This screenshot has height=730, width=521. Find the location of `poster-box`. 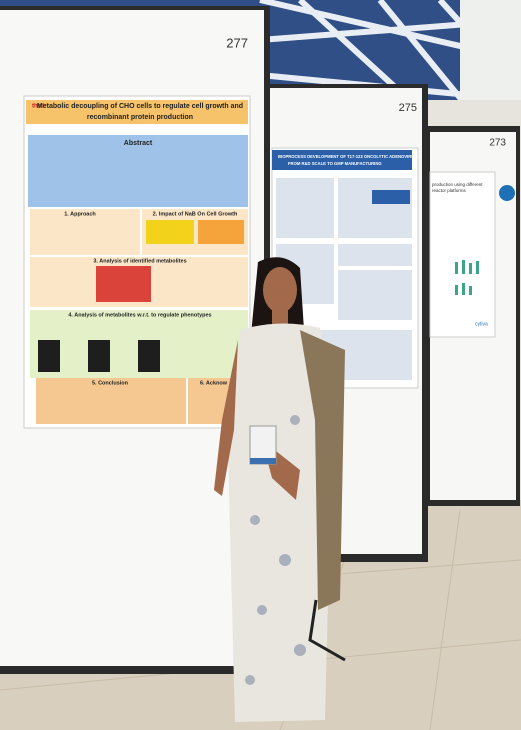

poster-box is located at coordinates (391, 197).